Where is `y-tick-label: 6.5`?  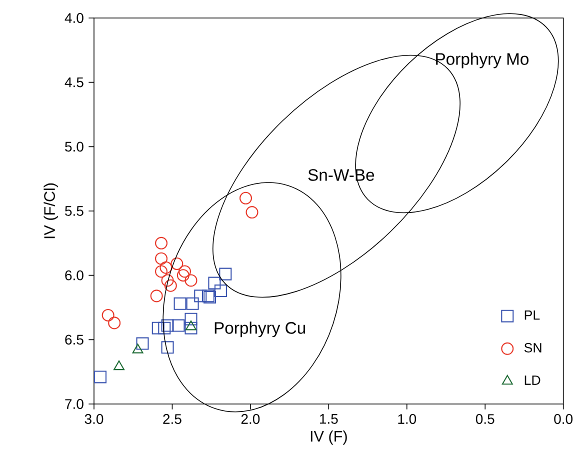
y-tick-label: 6.5 is located at coordinates (74, 339).